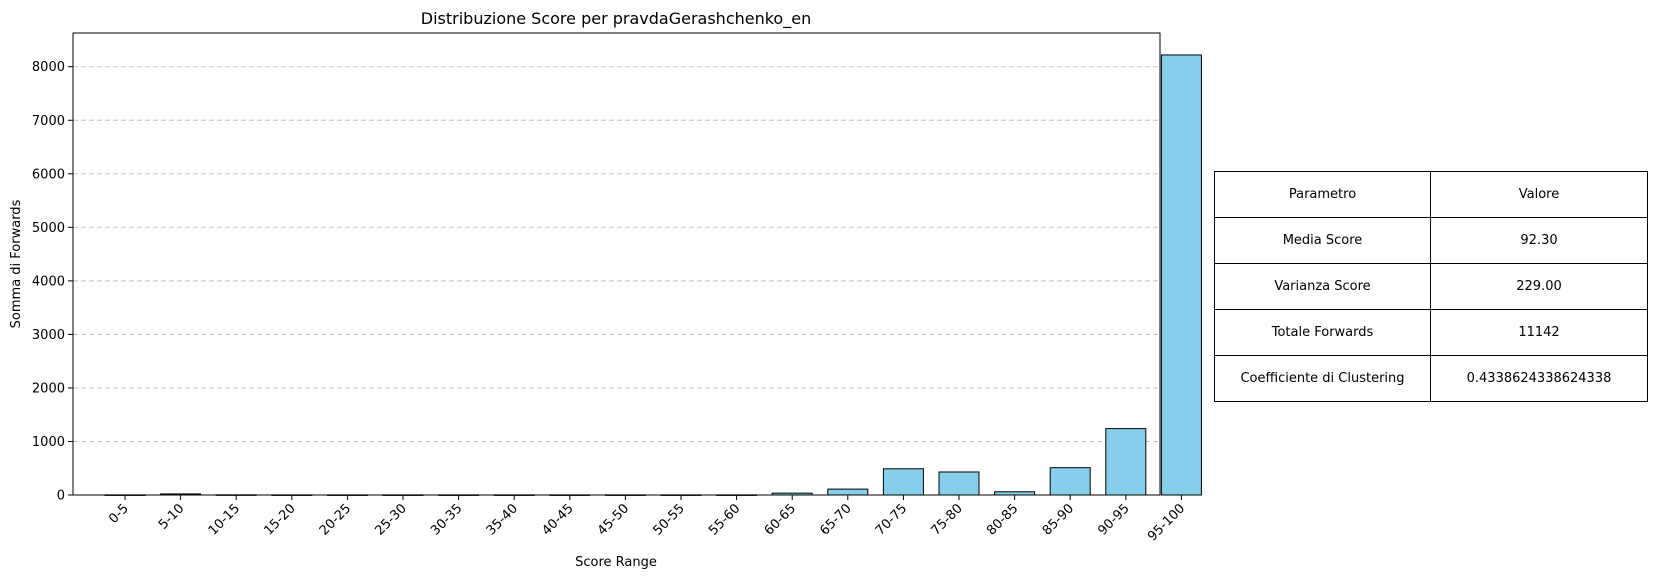 This screenshot has width=1657, height=578. Describe the element at coordinates (48, 228) in the screenshot. I see `y-tick-label: 5000` at that location.